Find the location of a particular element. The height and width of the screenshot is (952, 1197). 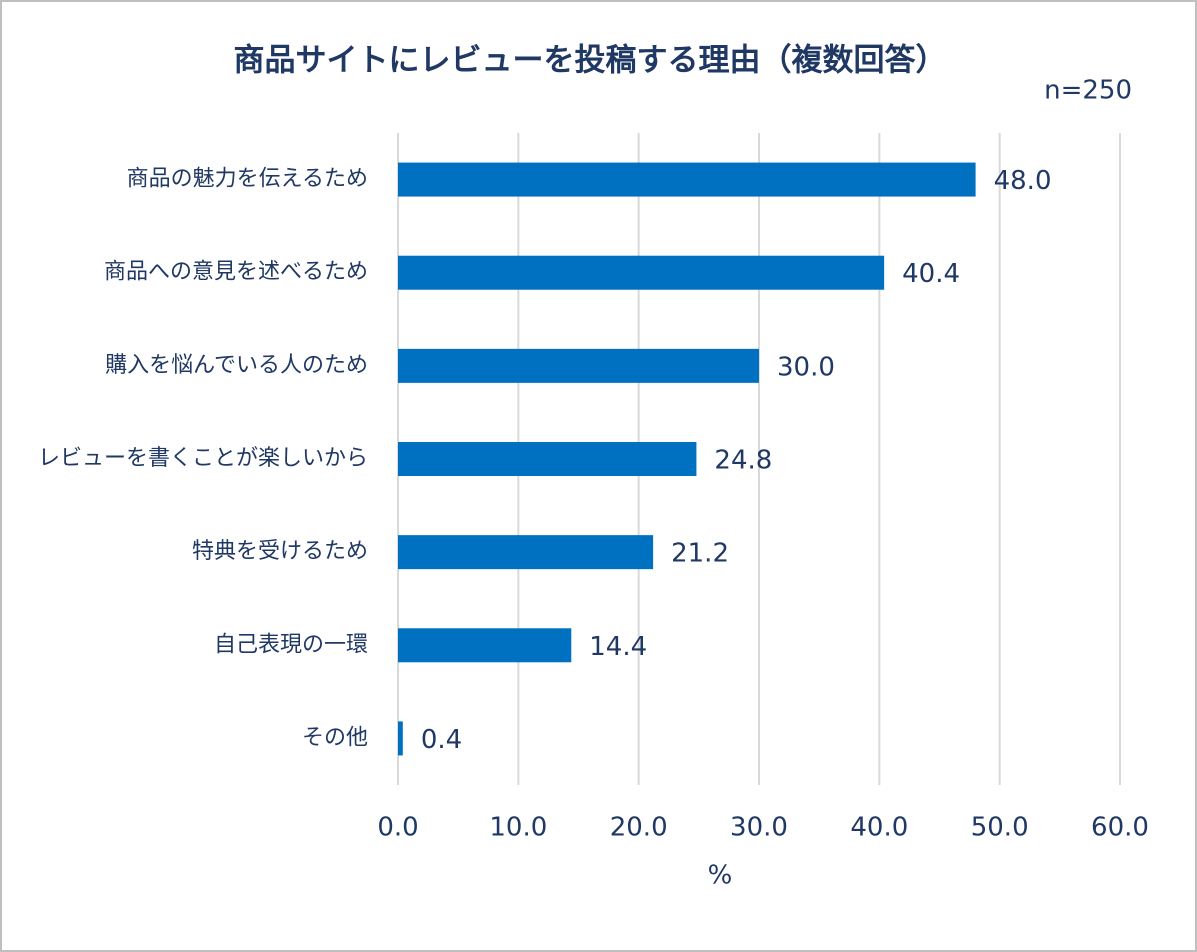

value-label: 14.4 is located at coordinates (618, 647).